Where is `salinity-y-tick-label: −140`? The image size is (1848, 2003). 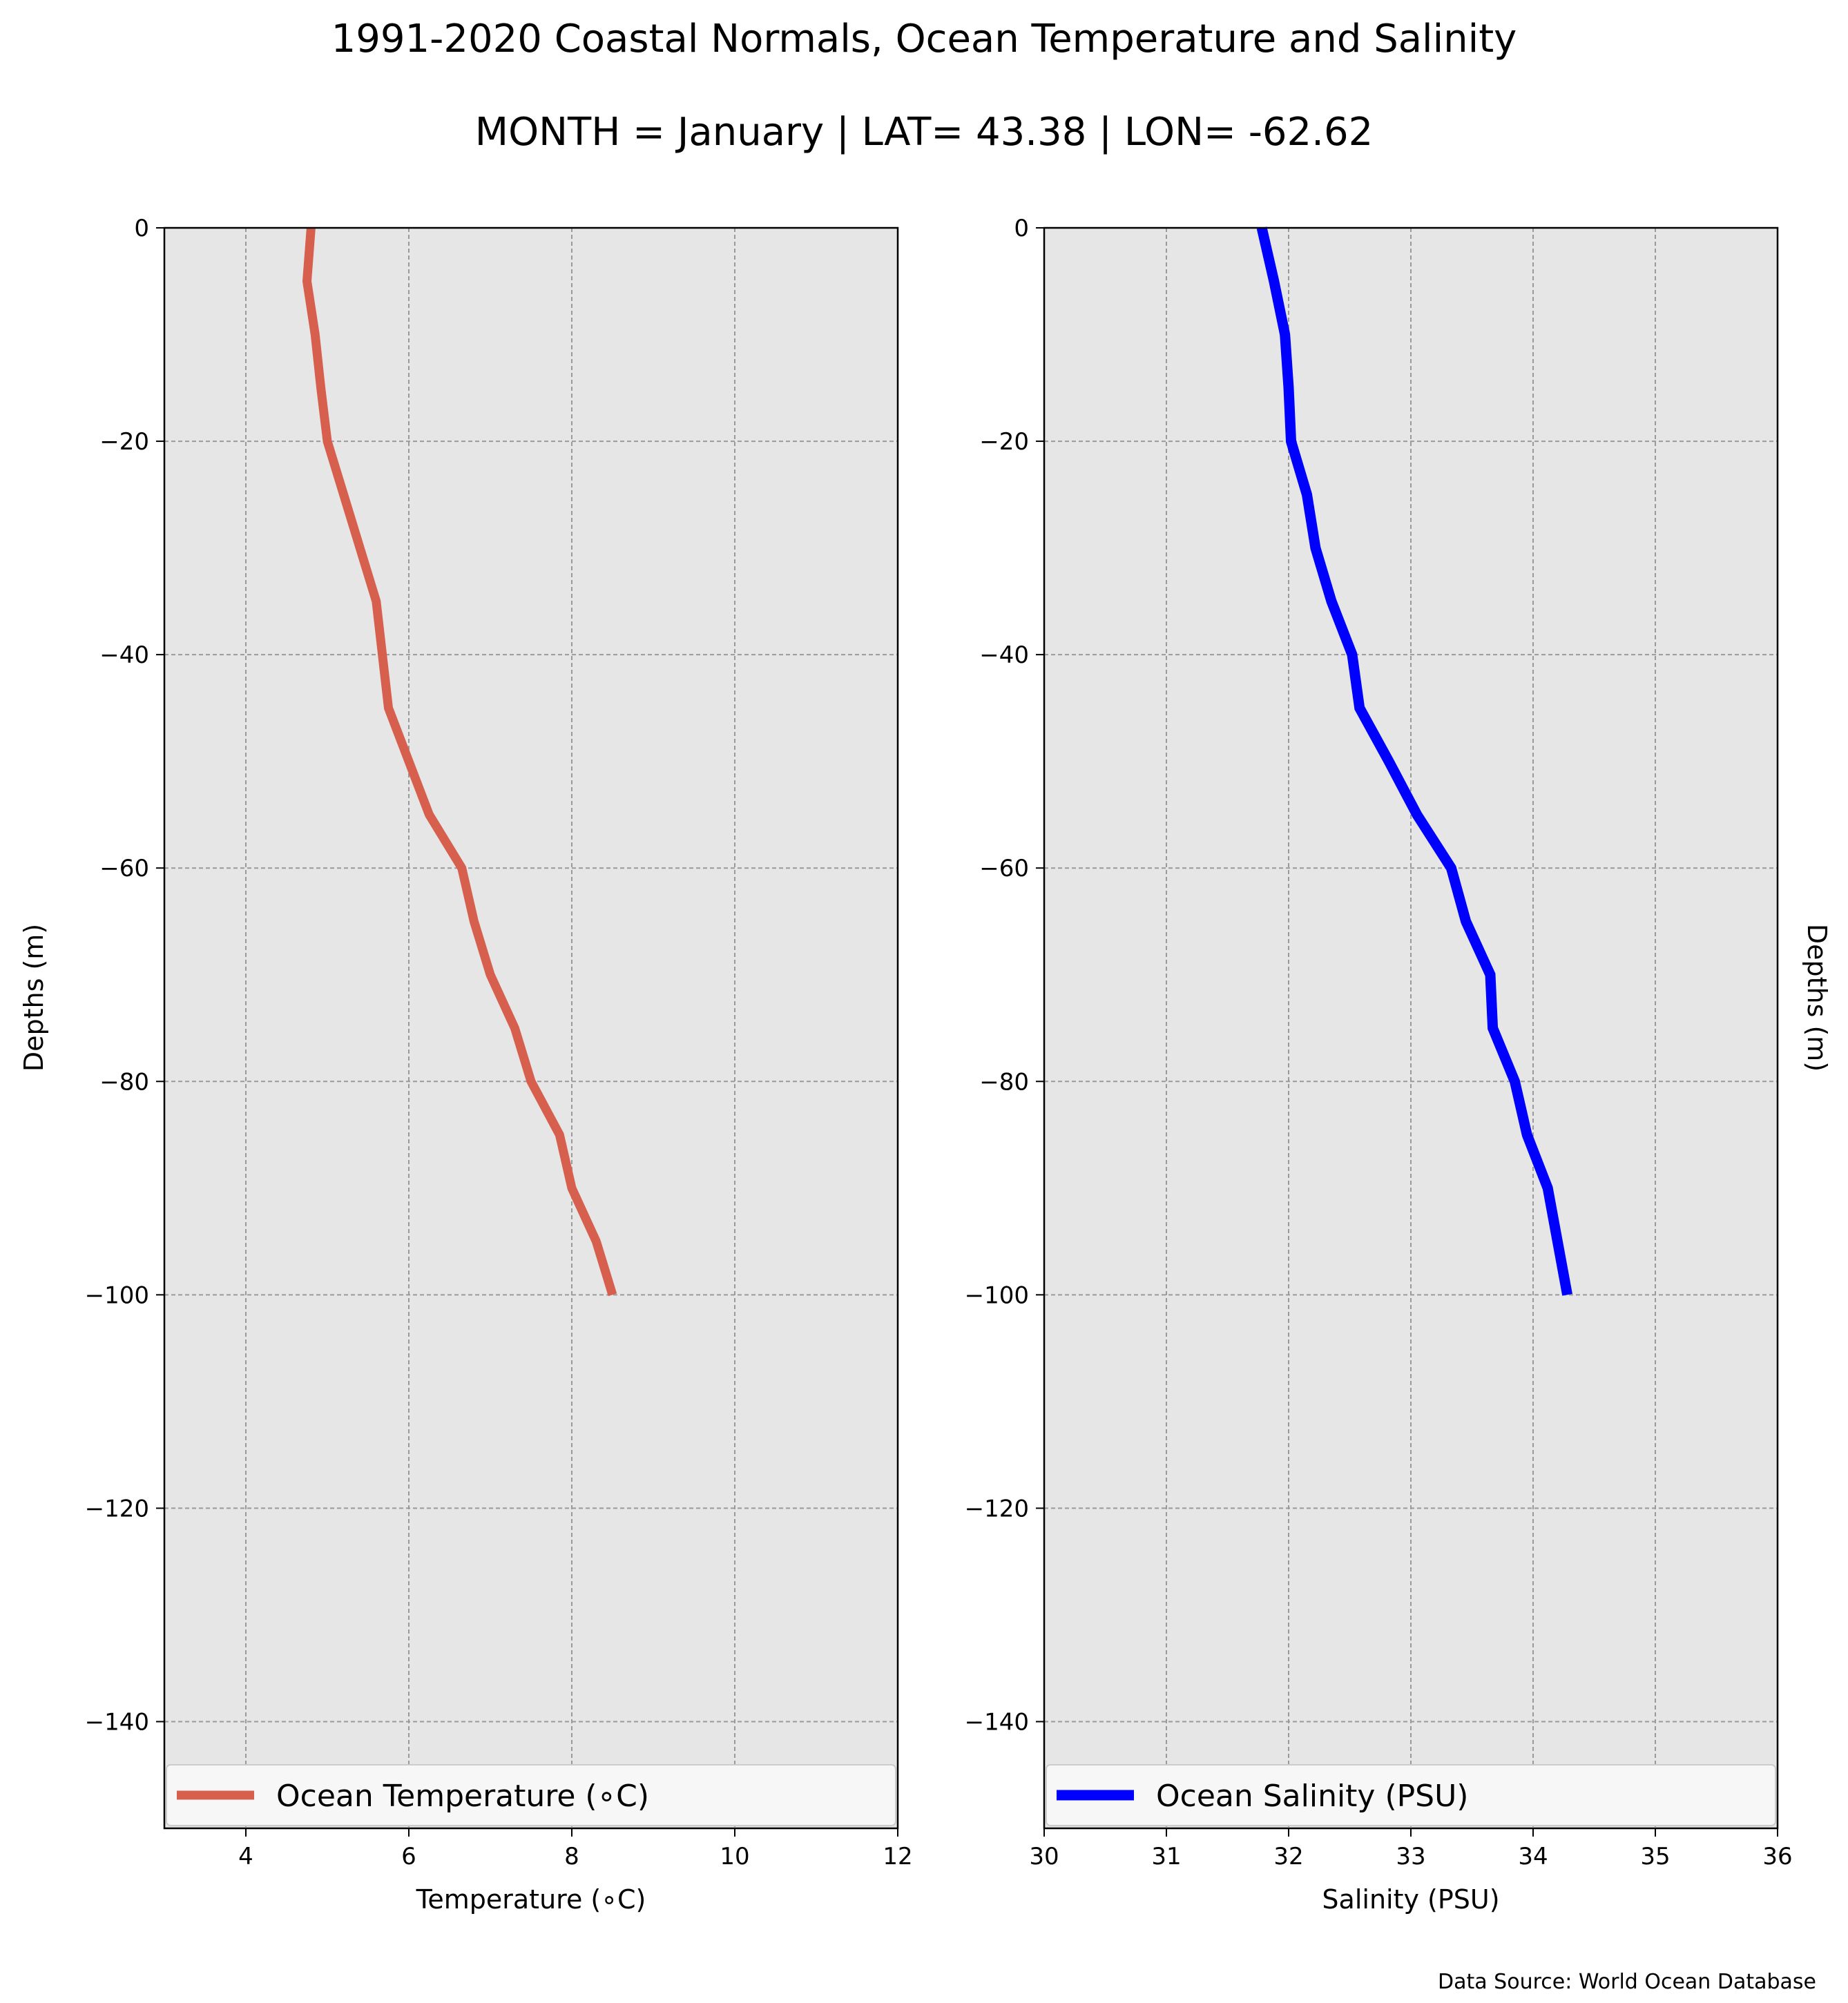 salinity-y-tick-label: −140 is located at coordinates (997, 1722).